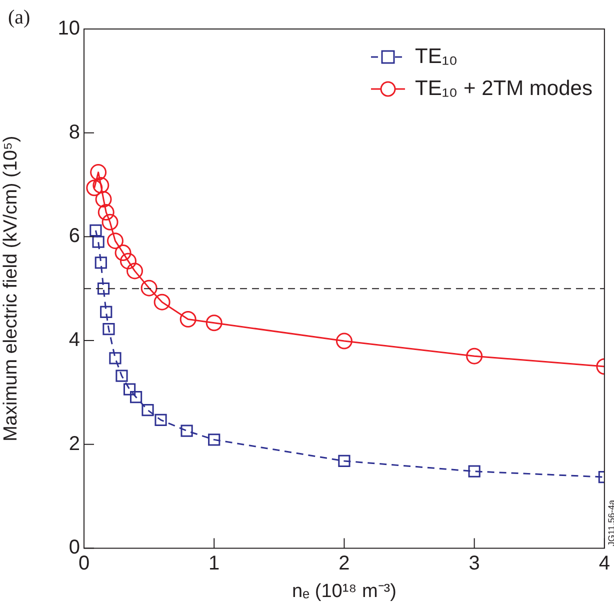  Describe the element at coordinates (74, 340) in the screenshot. I see `y-tick-label: 4` at that location.